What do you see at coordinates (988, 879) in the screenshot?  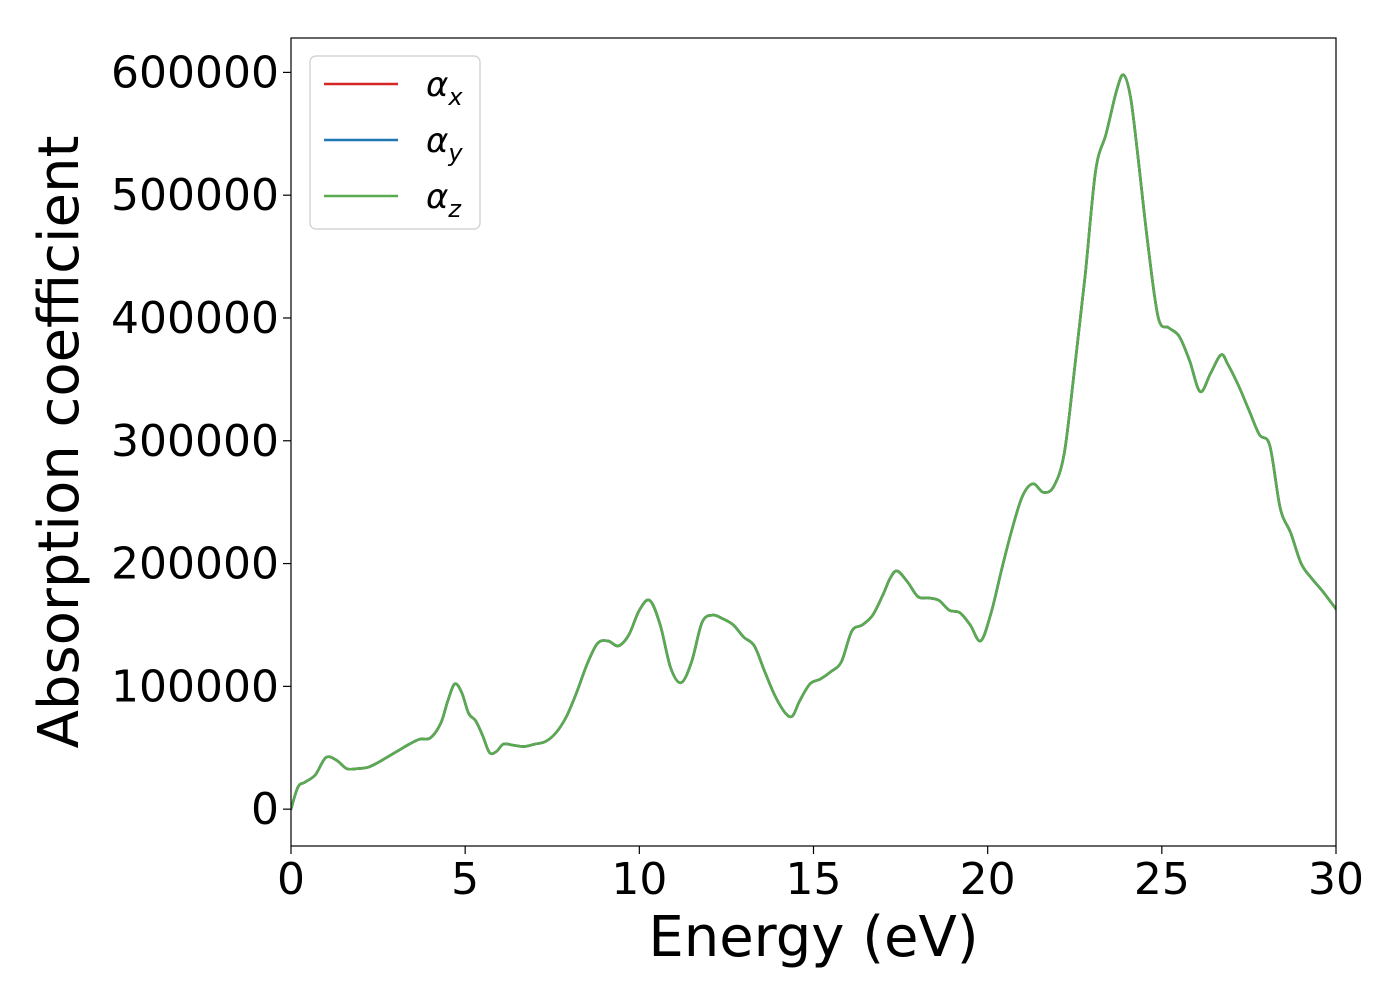 I see `x-tick-label: 20` at bounding box center [988, 879].